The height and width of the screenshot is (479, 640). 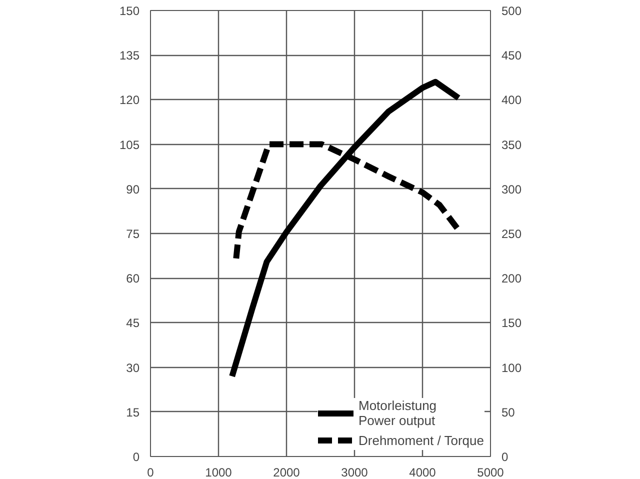 I want to click on y2-tick-label: 250, so click(x=512, y=234).